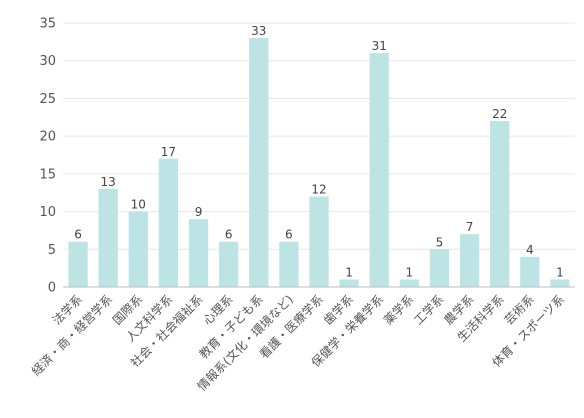 This screenshot has width=584, height=418. I want to click on y-tick-label: 0, so click(52, 288).